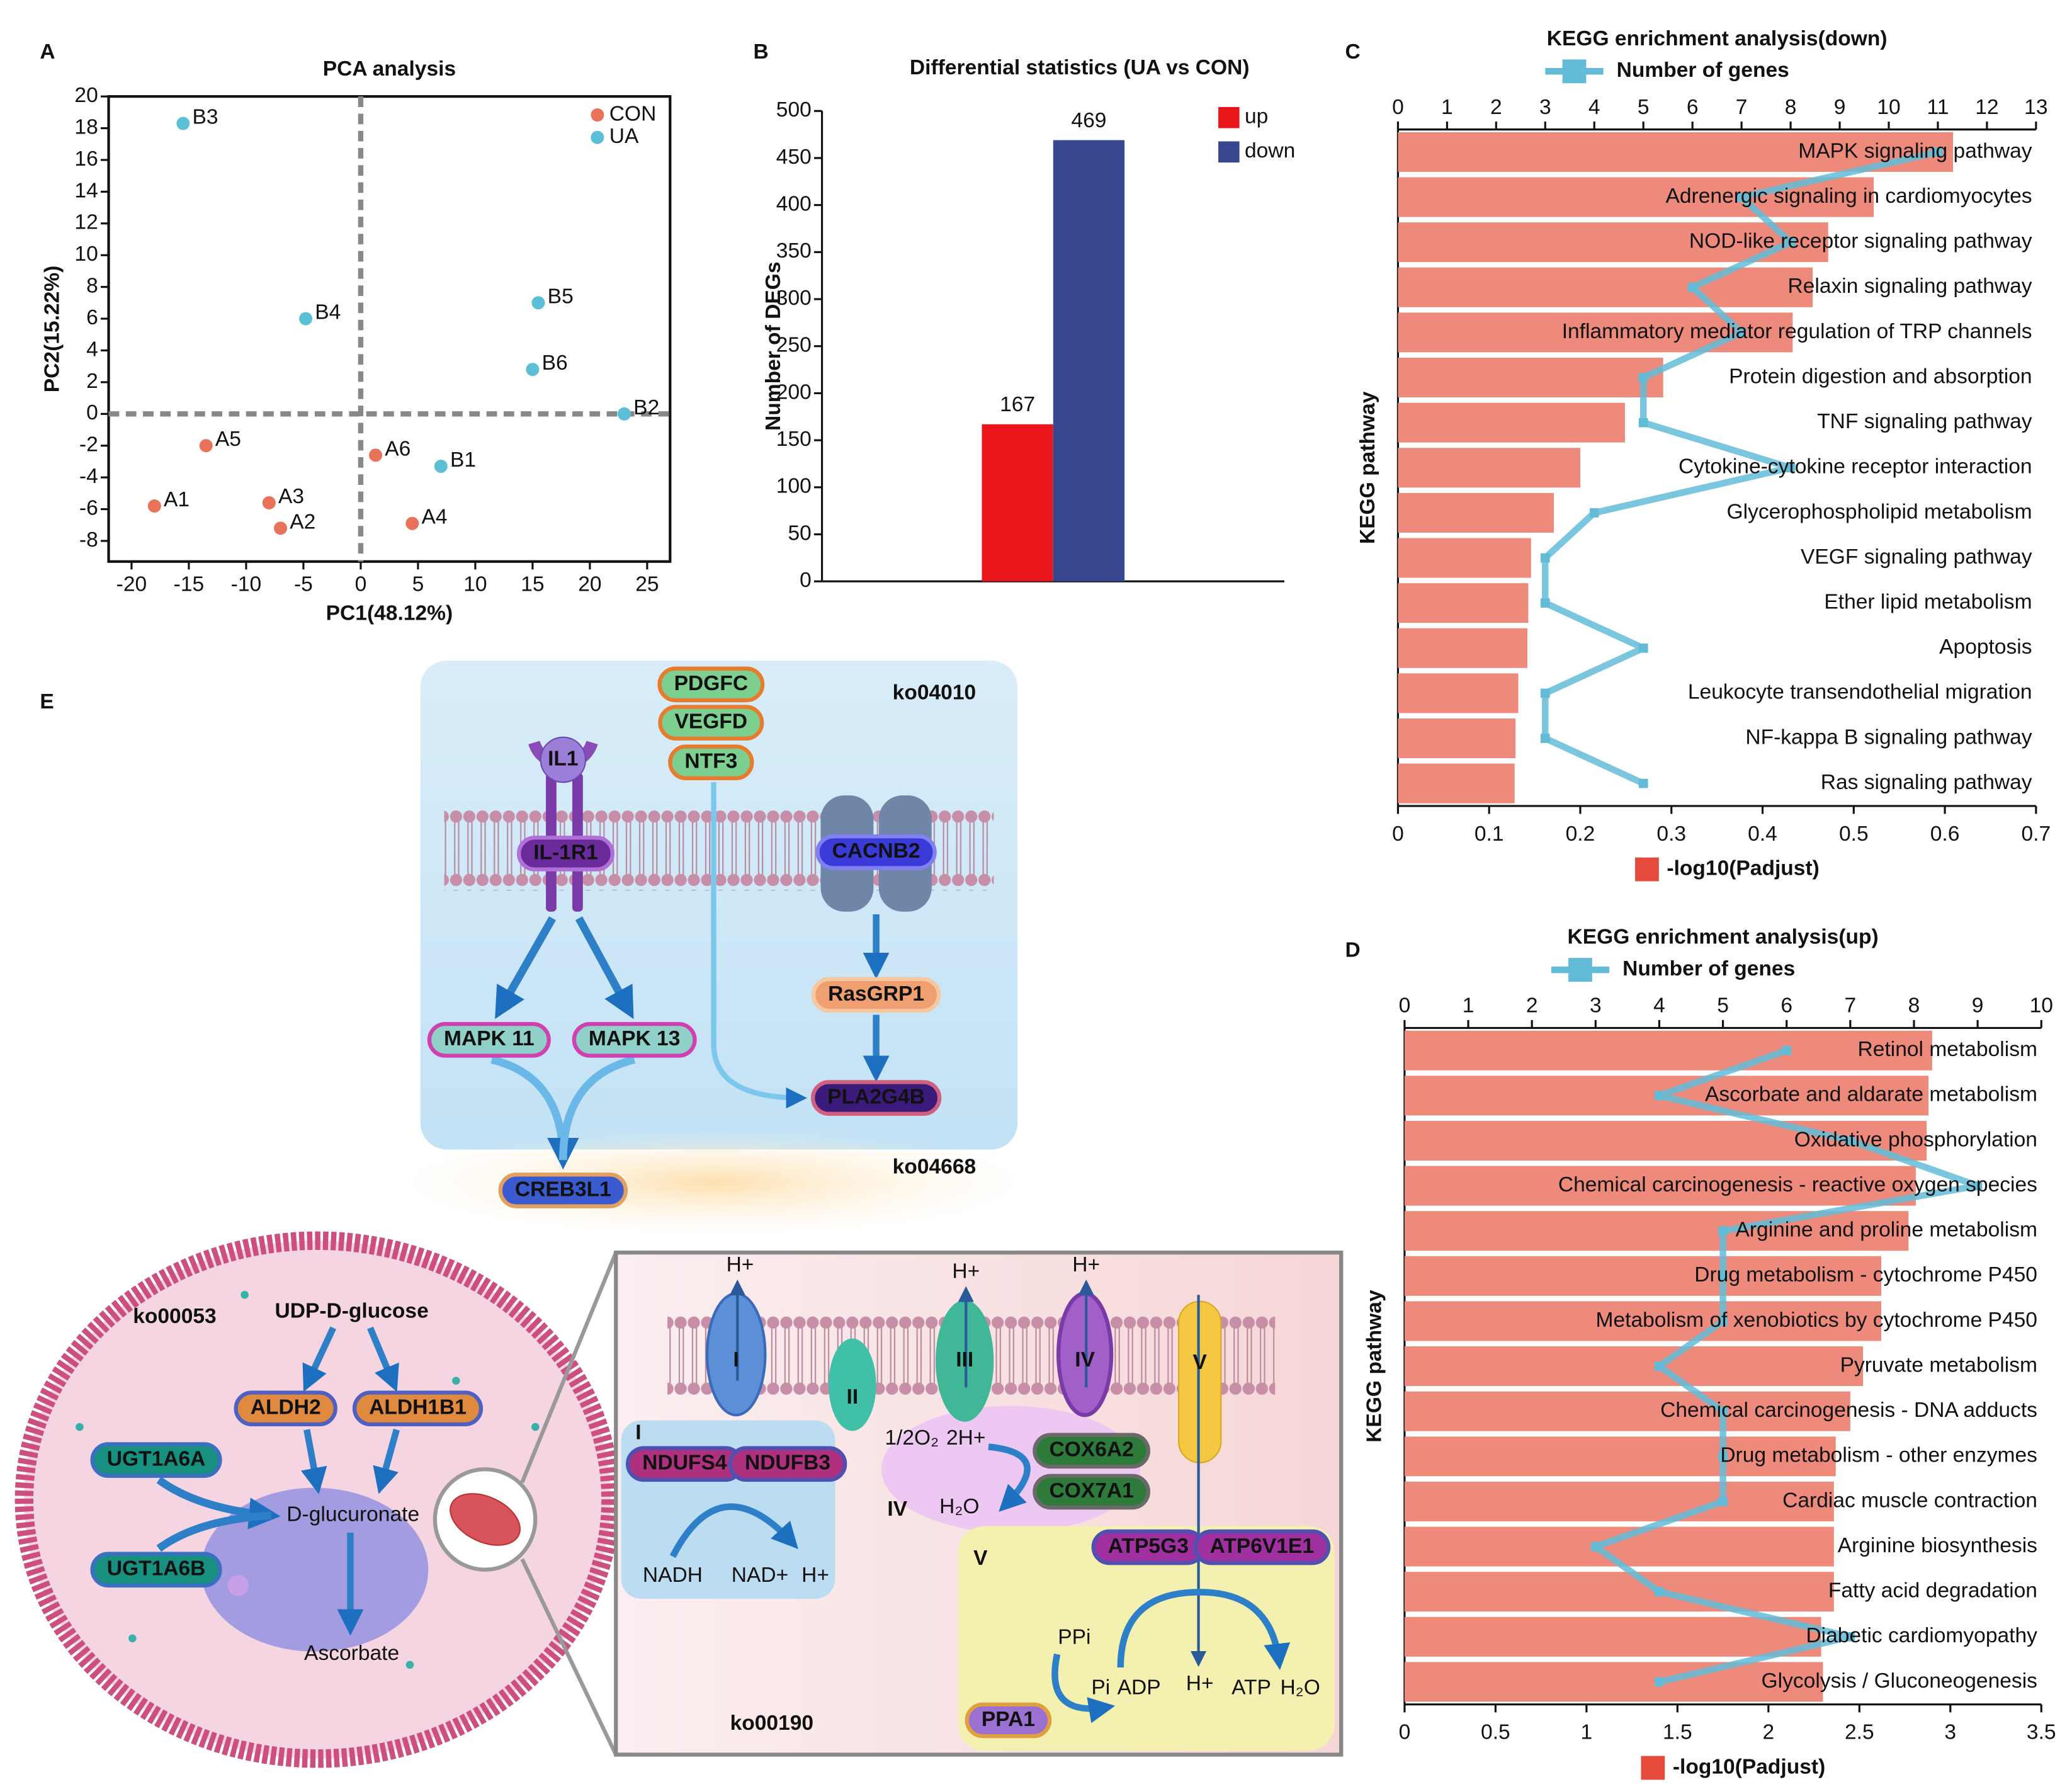 This screenshot has width=2072, height=1789. Describe the element at coordinates (92, 349) in the screenshot. I see `y-tick-label: 4` at that location.